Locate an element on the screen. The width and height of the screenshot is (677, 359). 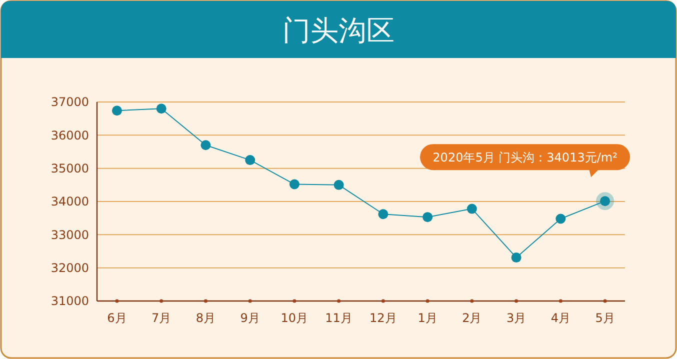
x-tick-label: 1月 is located at coordinates (428, 318).